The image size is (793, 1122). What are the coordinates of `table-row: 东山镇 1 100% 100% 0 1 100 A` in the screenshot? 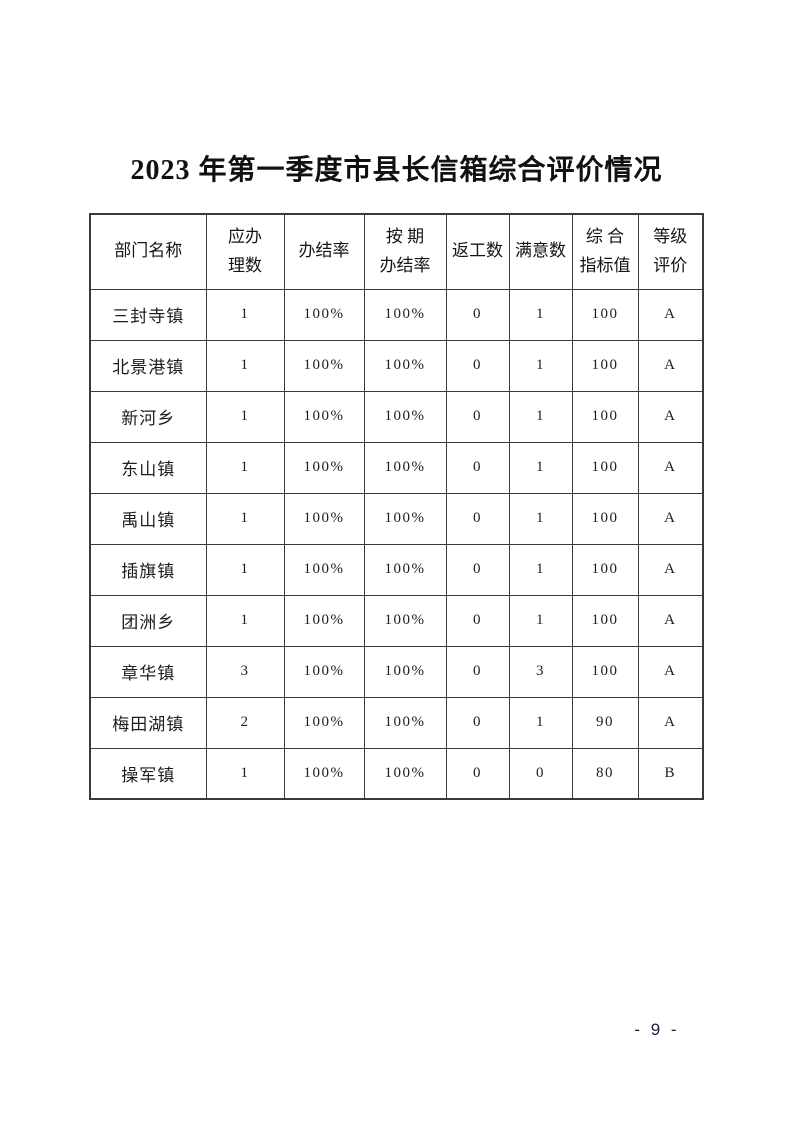 It's located at (396, 467).